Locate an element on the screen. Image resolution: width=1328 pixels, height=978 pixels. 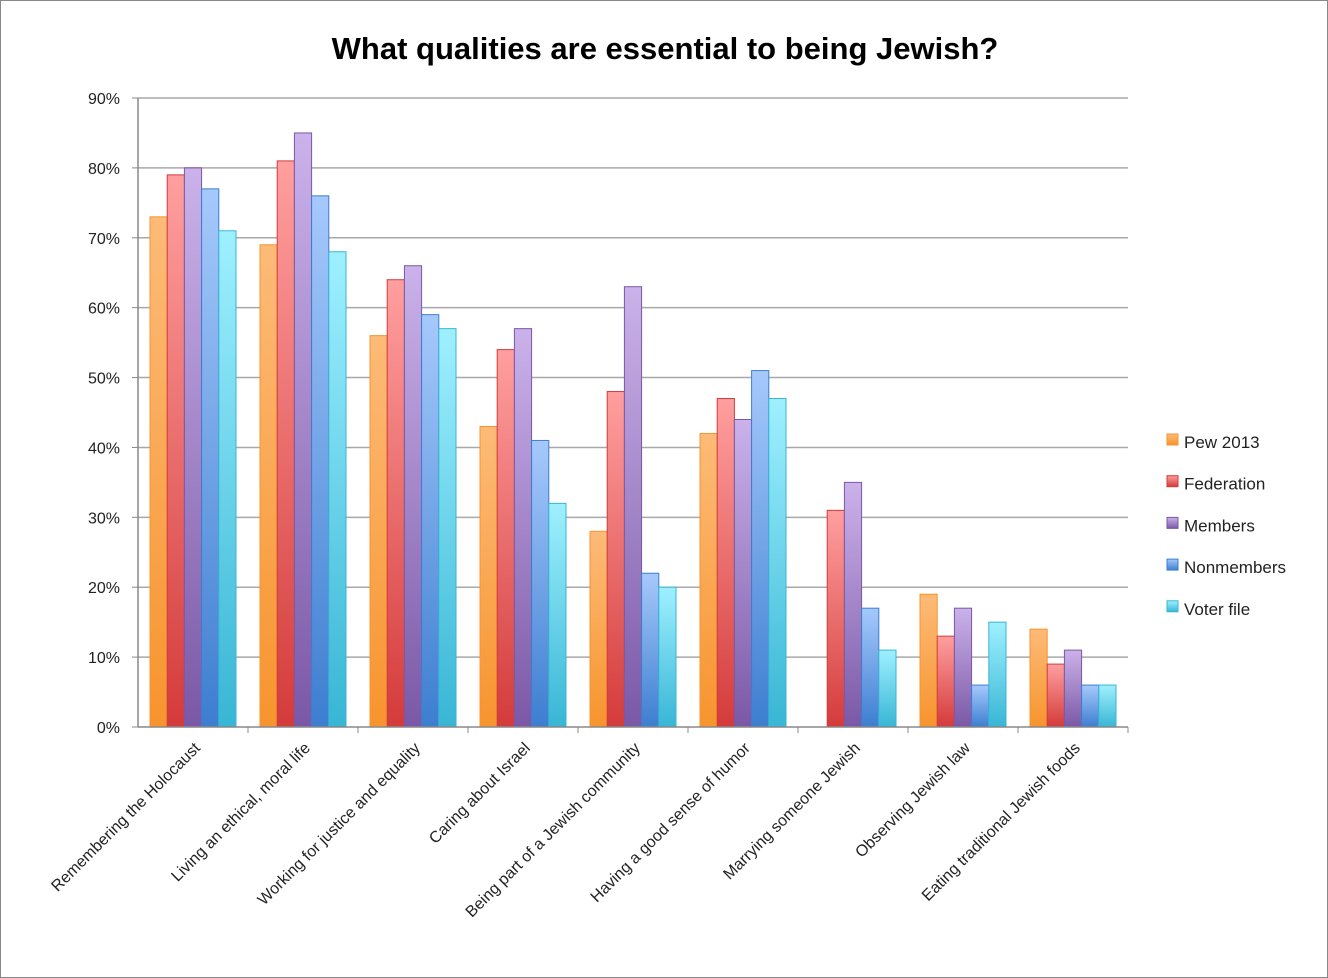
y-tick-label: 80% is located at coordinates (104, 169).